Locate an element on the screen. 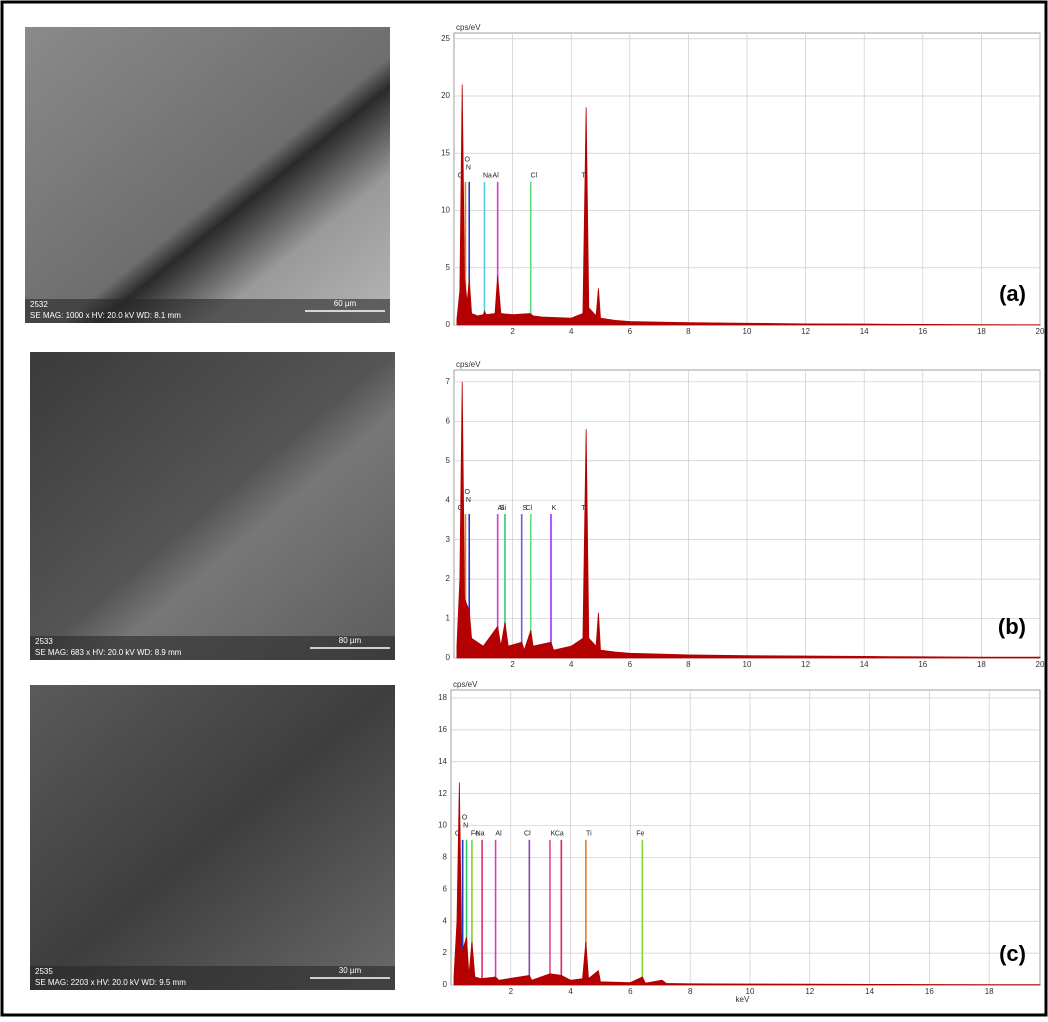 The image size is (1048, 1022). image-id: 2532 is located at coordinates (39, 304).